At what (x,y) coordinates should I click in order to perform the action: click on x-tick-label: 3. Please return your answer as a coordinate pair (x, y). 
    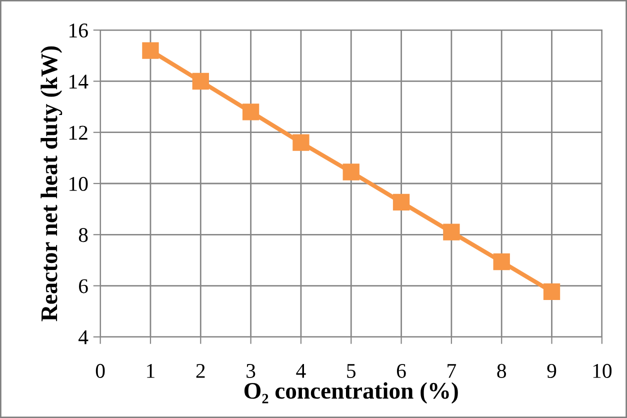
    Looking at the image, I should click on (251, 371).